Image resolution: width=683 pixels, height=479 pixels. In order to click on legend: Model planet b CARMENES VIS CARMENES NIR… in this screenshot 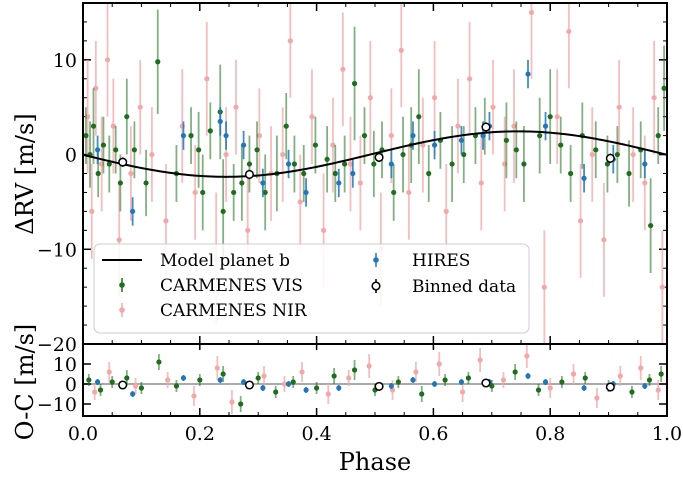, I will do `click(311, 288)`.